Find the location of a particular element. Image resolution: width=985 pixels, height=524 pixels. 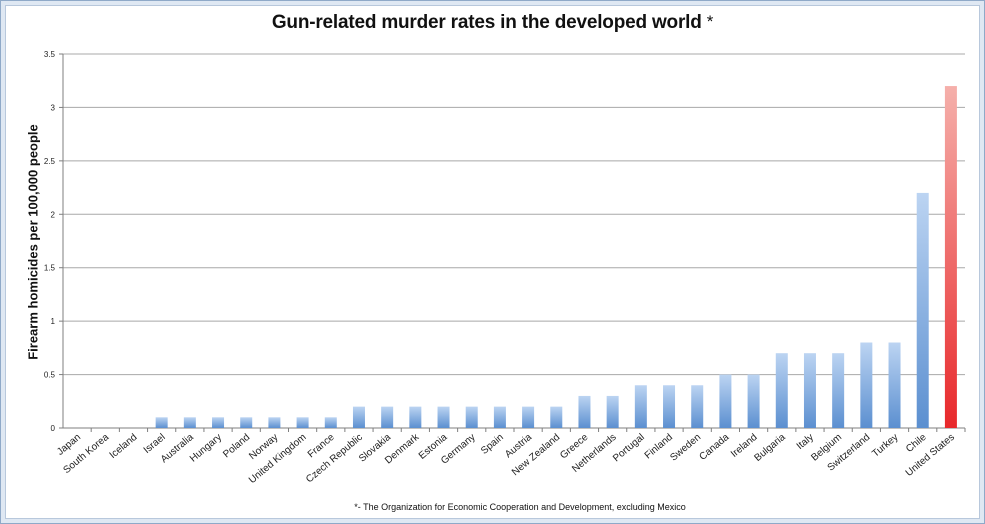

y-tick-label: 2 is located at coordinates (53, 214).